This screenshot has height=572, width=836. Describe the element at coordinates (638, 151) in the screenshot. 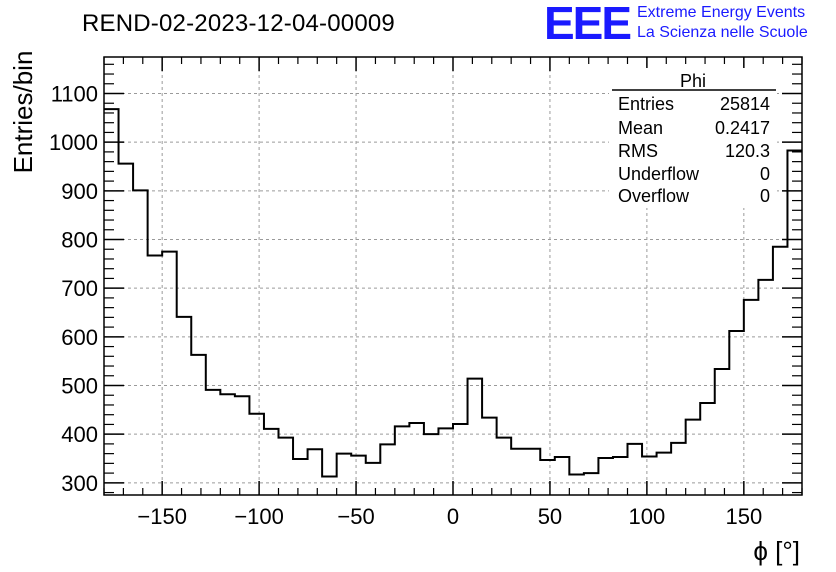

I see `stats-label-rms: RMS` at that location.